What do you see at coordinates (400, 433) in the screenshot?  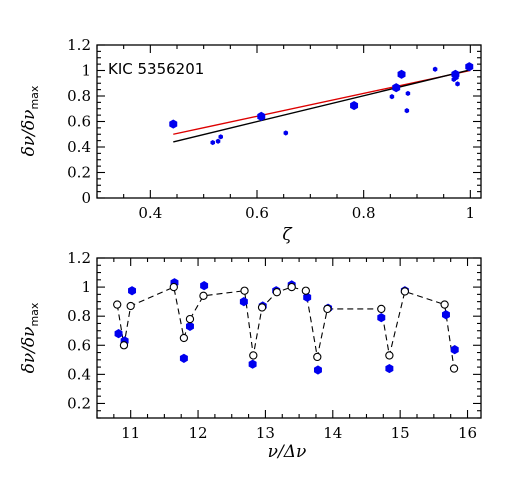 I see `x-tick-label: 15` at bounding box center [400, 433].